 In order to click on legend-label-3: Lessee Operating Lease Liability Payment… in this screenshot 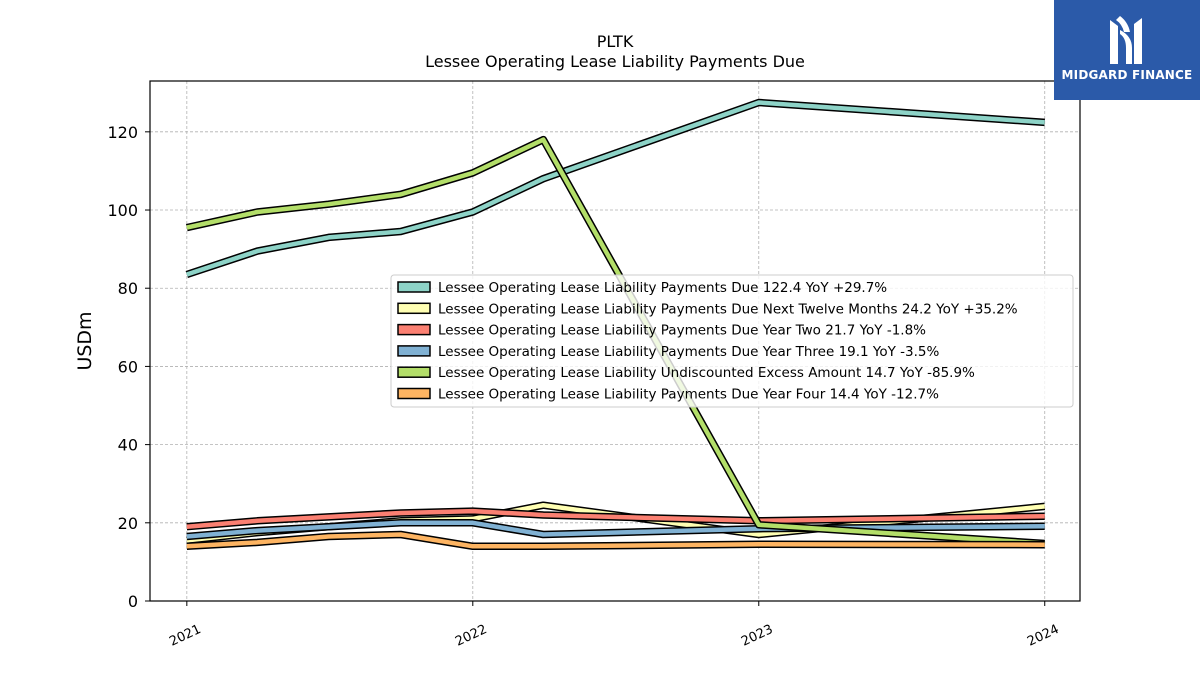, I will do `click(682, 331)`.